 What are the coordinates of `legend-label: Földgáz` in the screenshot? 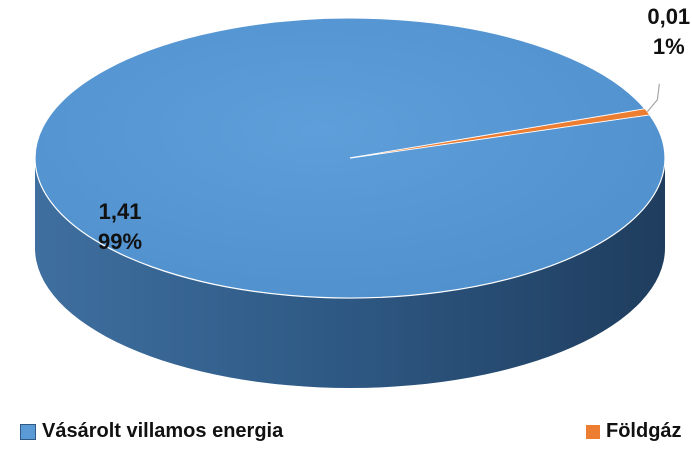 It's located at (644, 431).